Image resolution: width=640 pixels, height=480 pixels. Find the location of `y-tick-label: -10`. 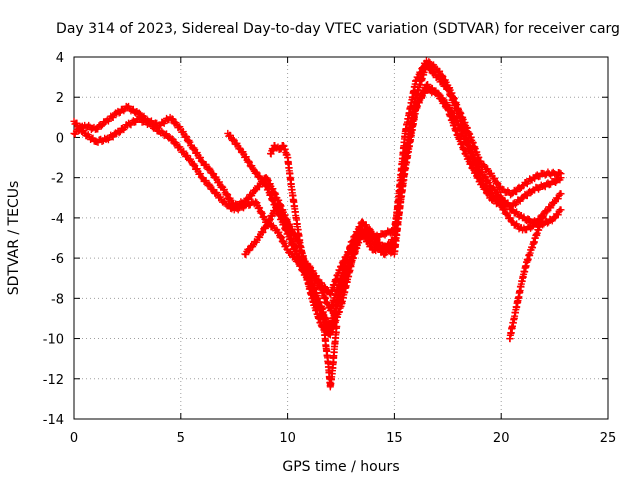

y-tick-label: -10 is located at coordinates (53, 340).